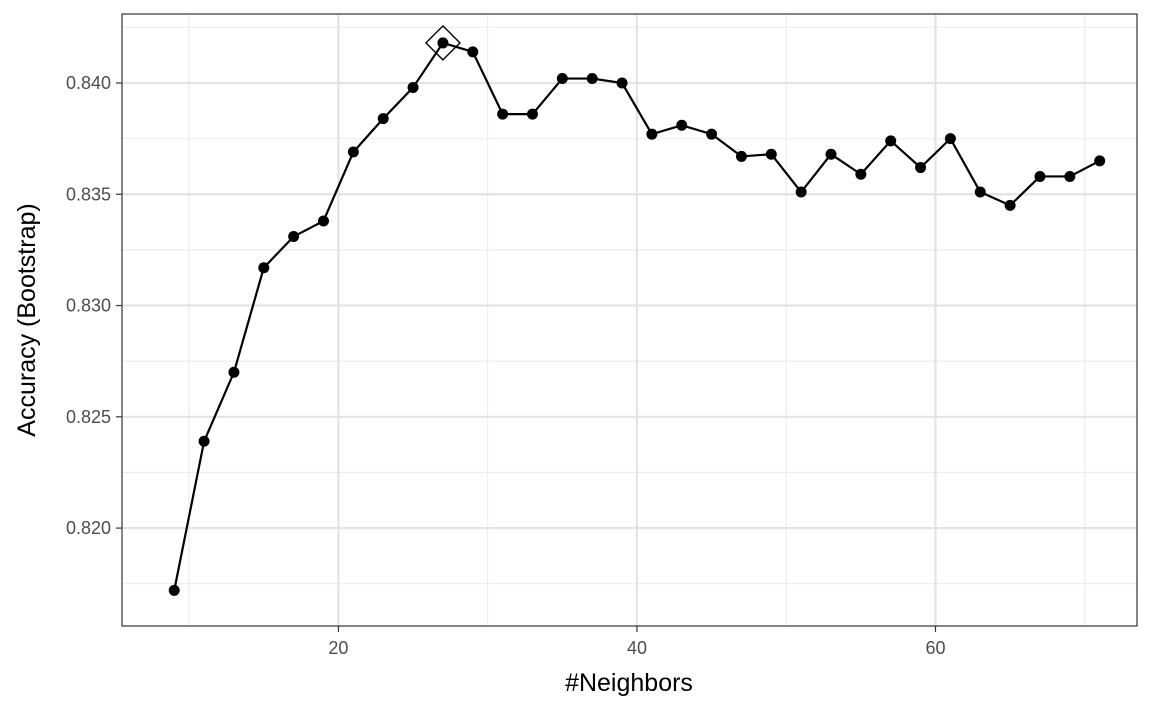  I want to click on x-tick-label: 20, so click(338, 648).